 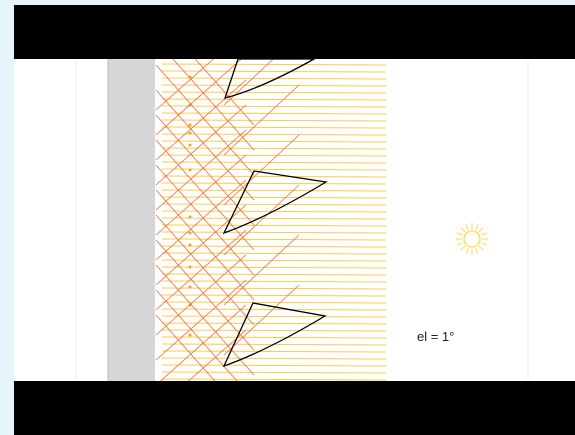 What do you see at coordinates (294, 32) in the screenshot?
I see `letterbox-top` at bounding box center [294, 32].